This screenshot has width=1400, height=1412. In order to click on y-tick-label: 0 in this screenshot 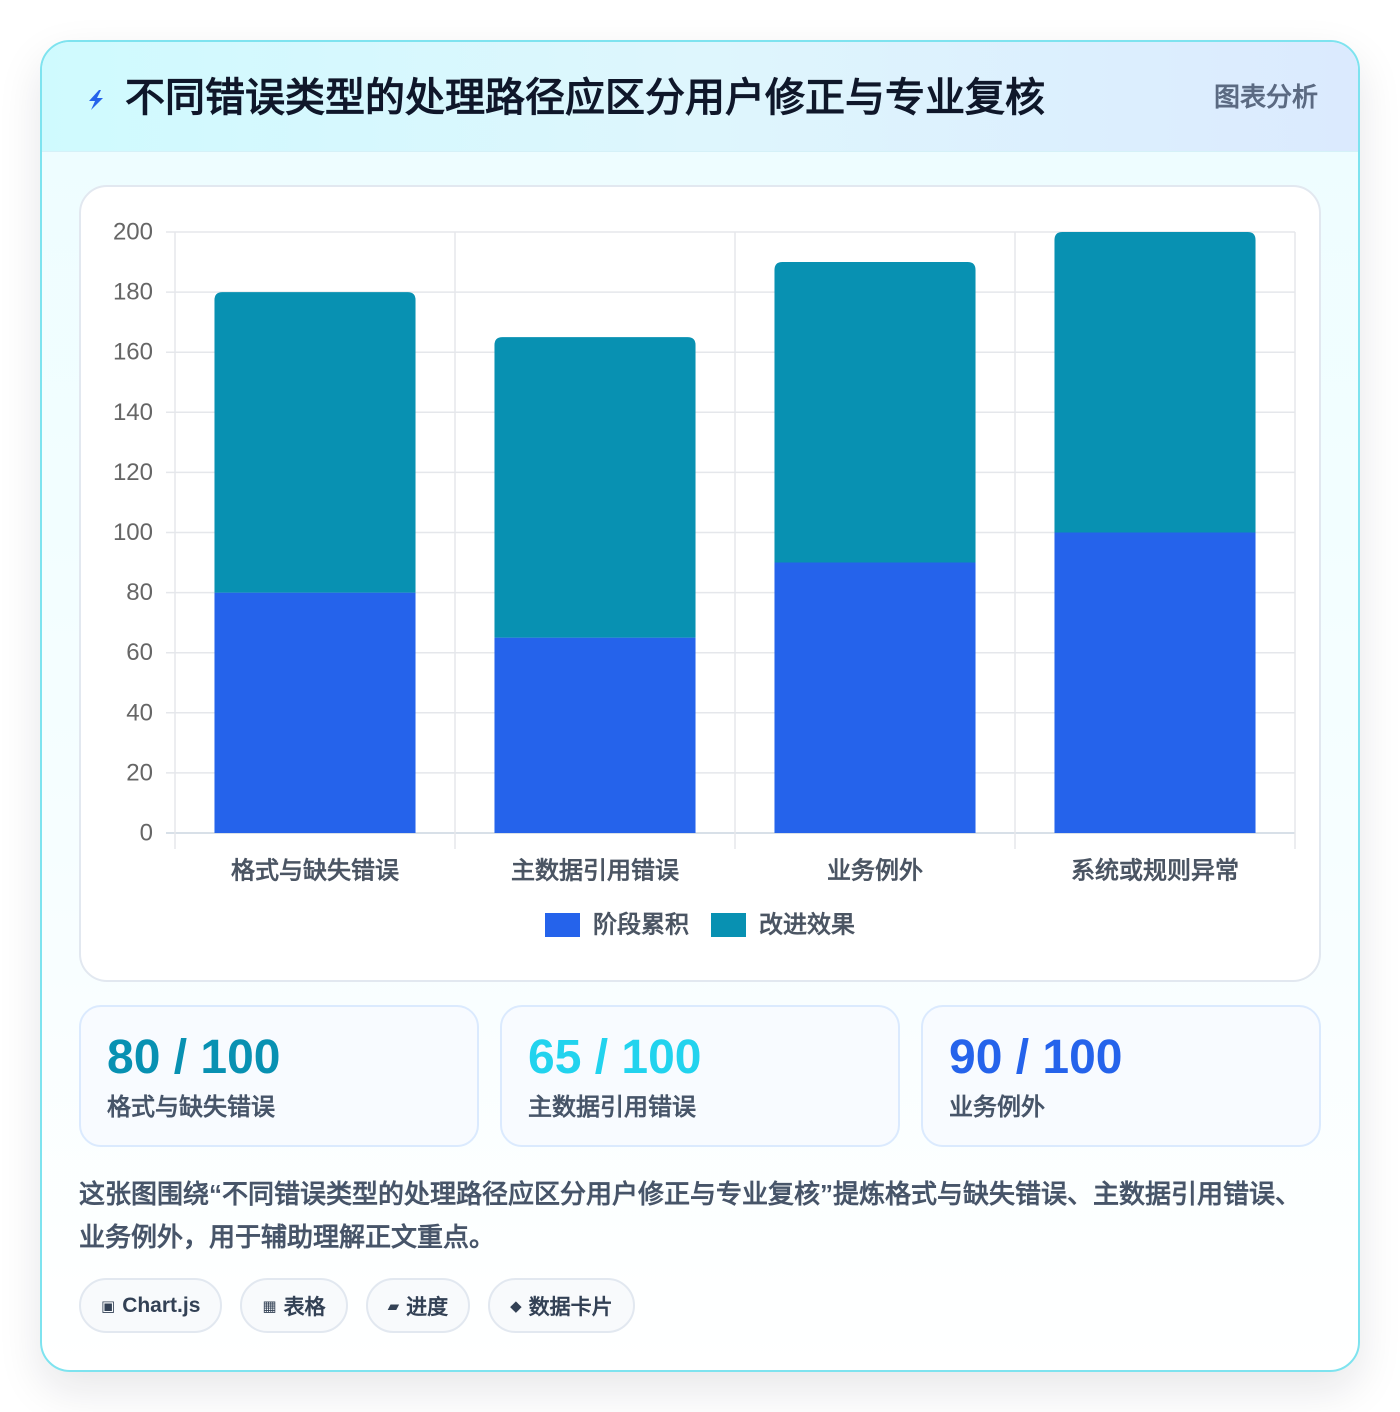, I will do `click(146, 833)`.